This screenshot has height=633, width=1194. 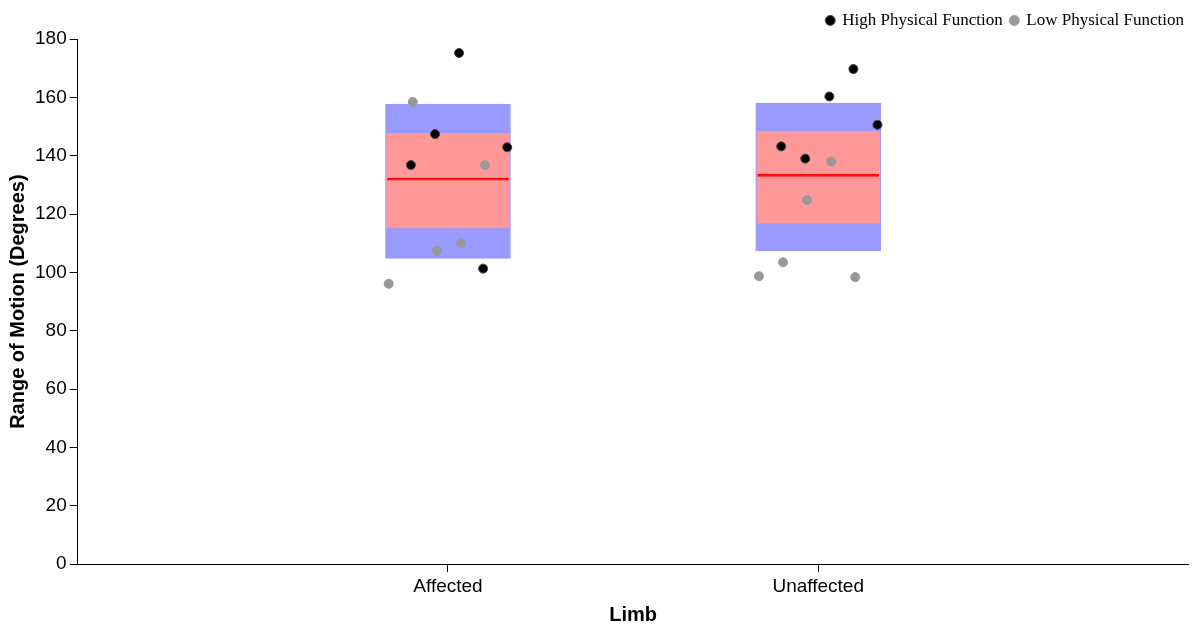 I want to click on y-tick-label: 60, so click(x=56, y=388).